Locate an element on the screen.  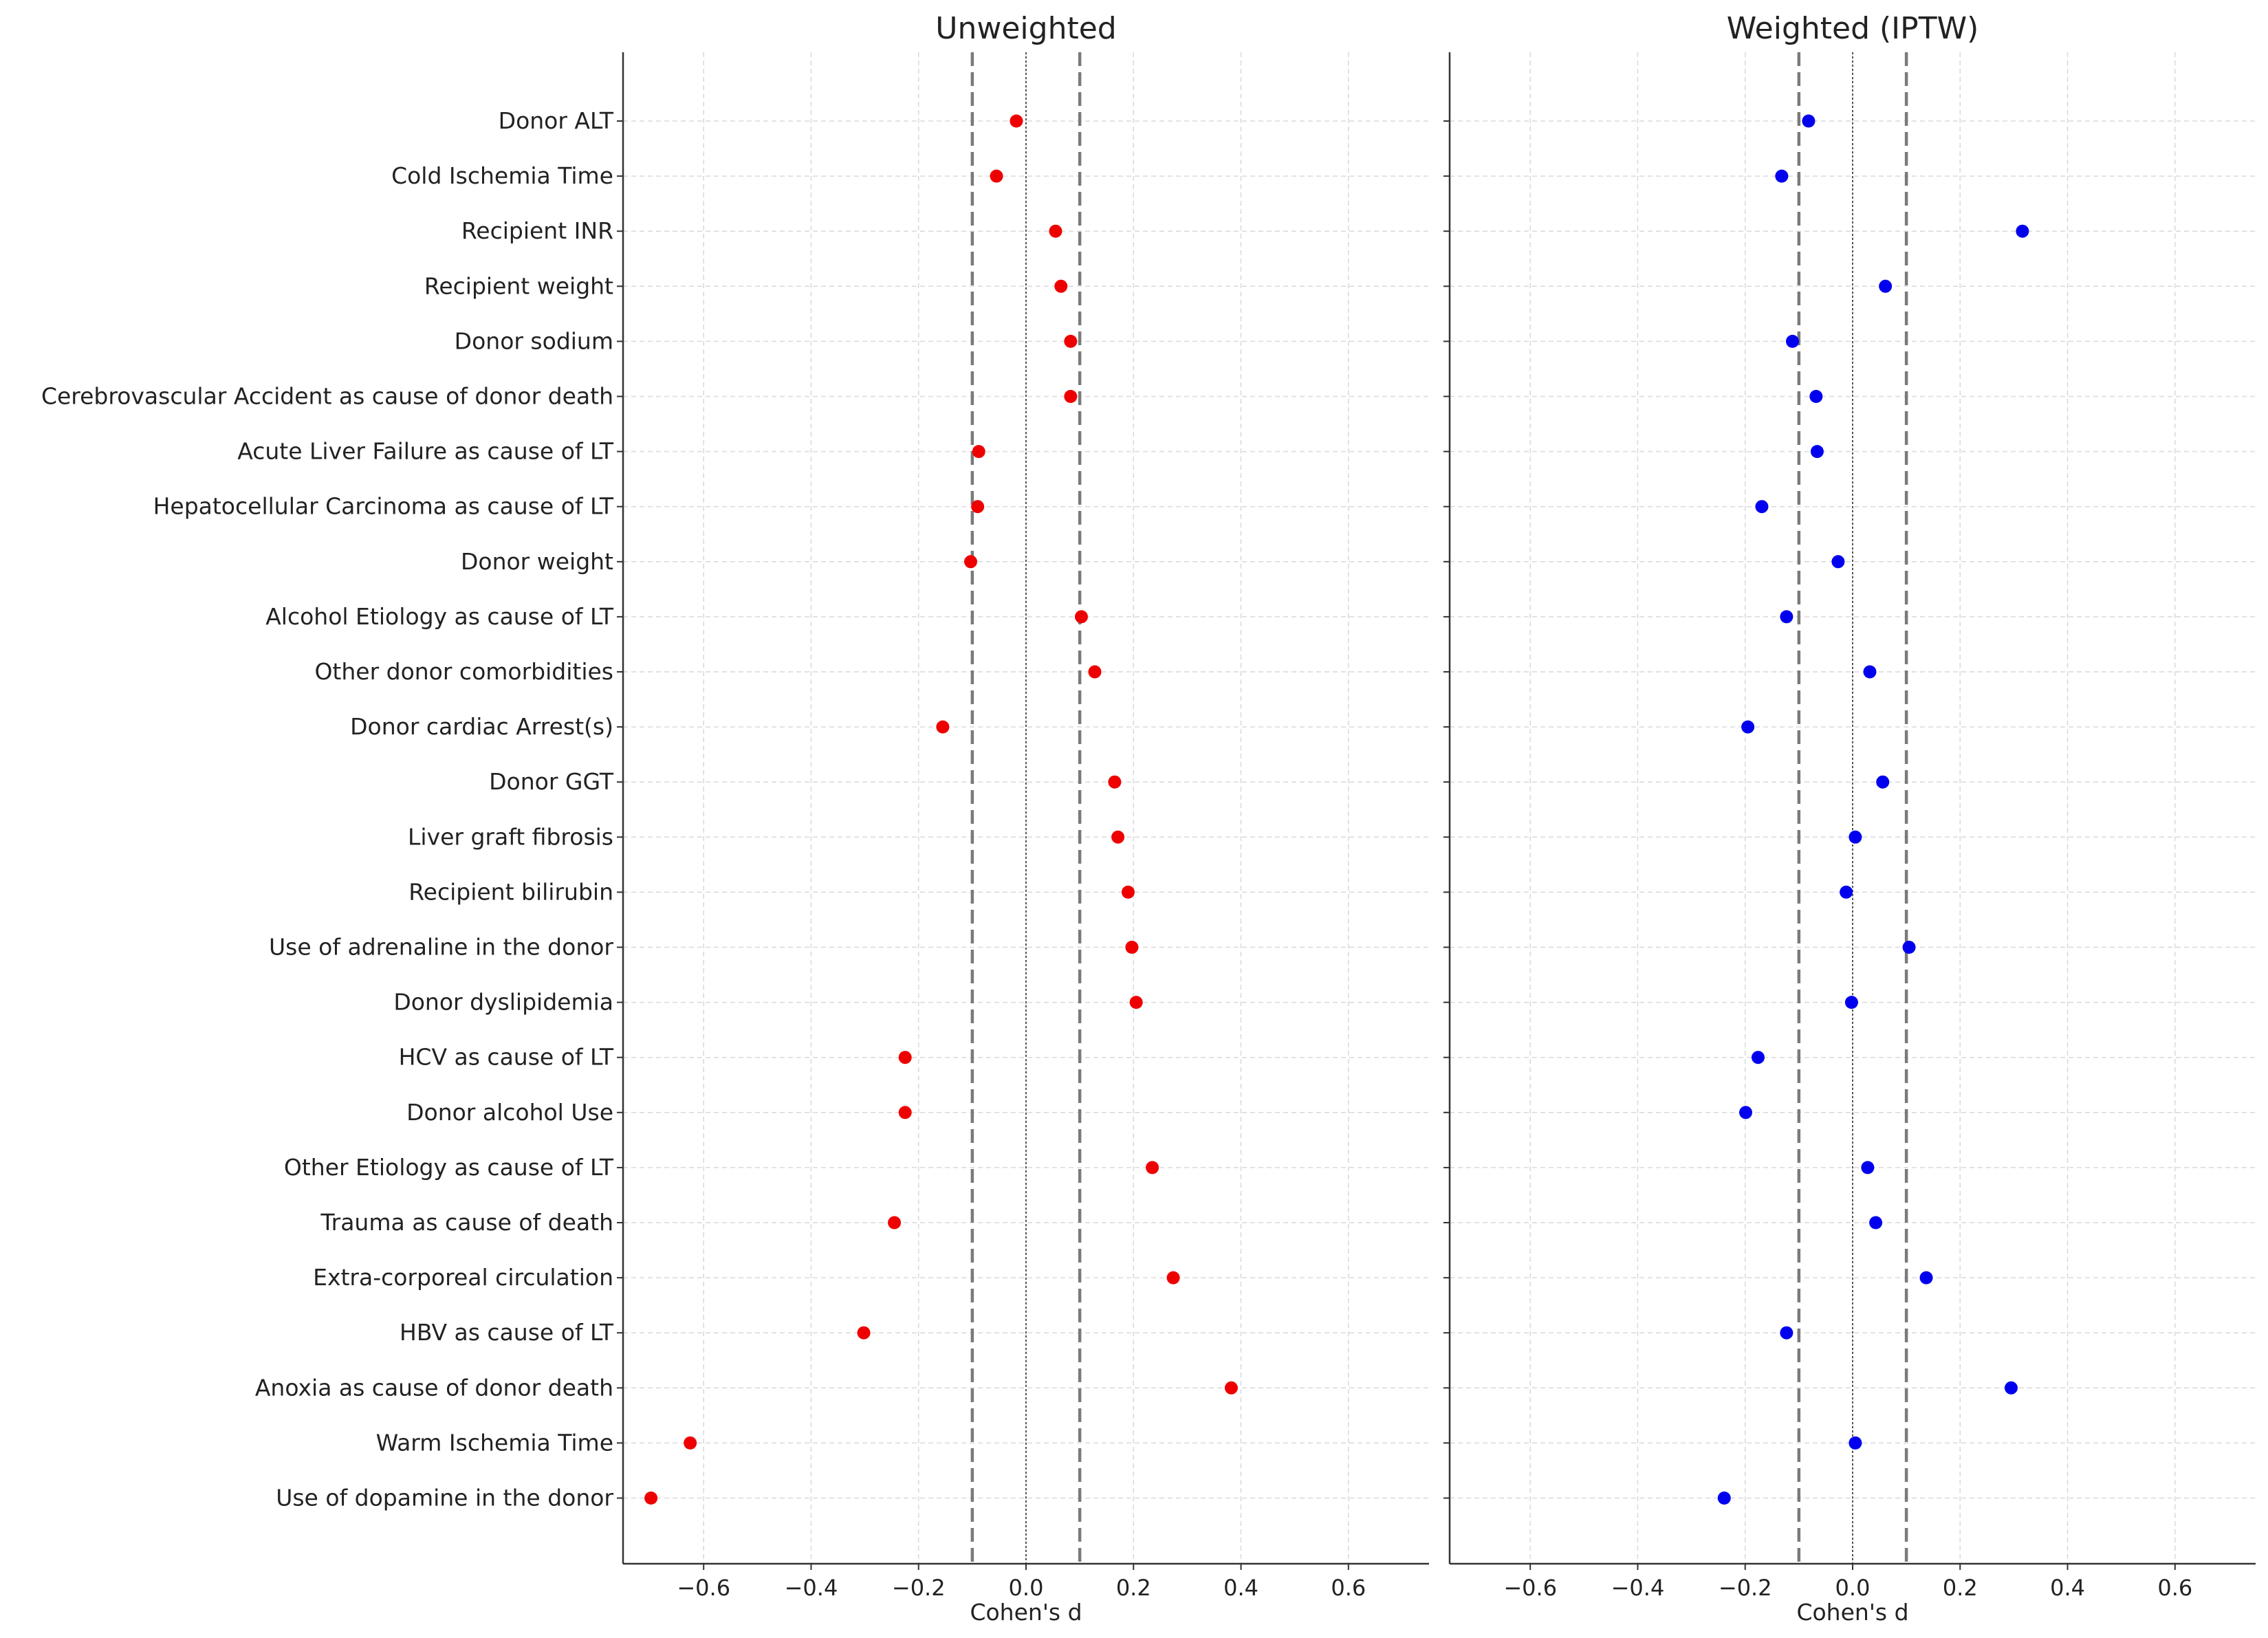
y-tick-label: Cold Ischemia Time is located at coordinates (502, 175).